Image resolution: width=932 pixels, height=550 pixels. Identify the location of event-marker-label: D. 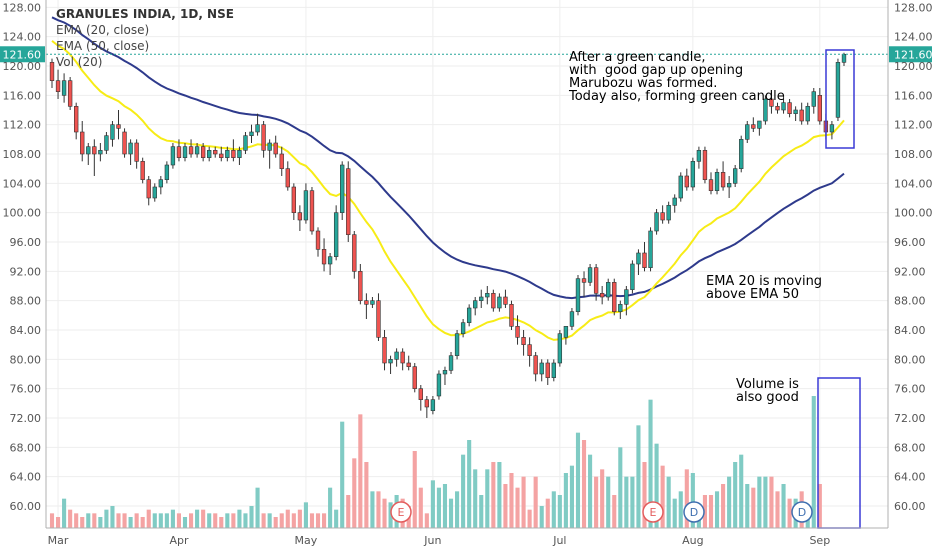
(802, 512).